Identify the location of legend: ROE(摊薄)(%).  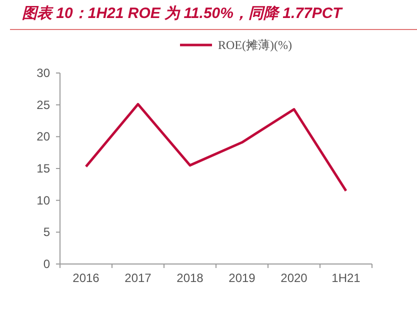
(236, 45).